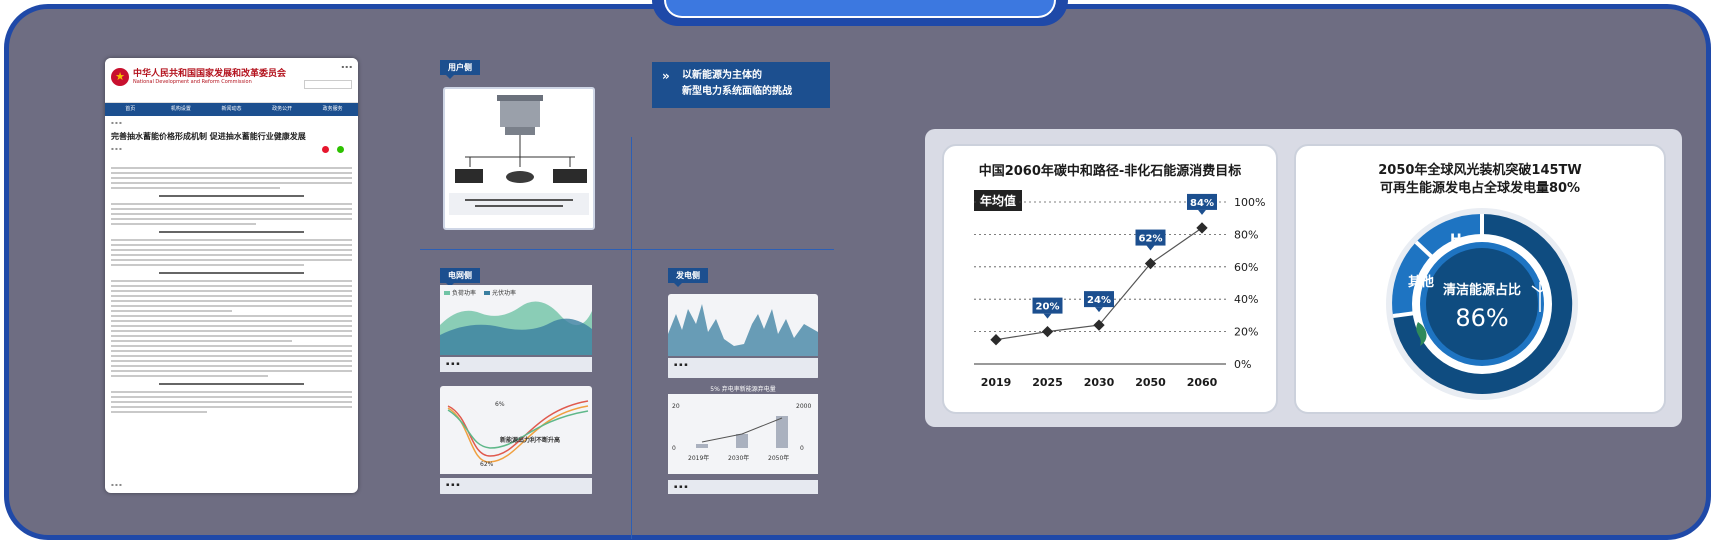 The height and width of the screenshot is (549, 1721). Describe the element at coordinates (487, 464) in the screenshot. I see `pct-label-62: 62%` at that location.